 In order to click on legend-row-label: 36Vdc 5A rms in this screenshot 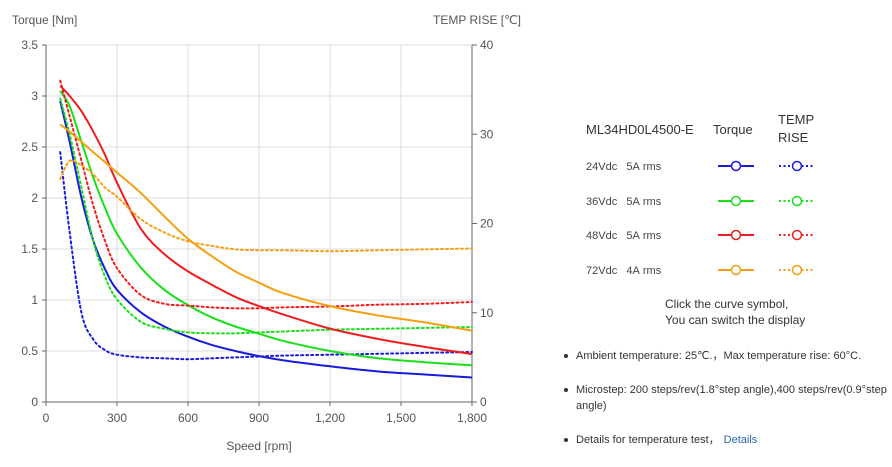, I will do `click(624, 201)`.